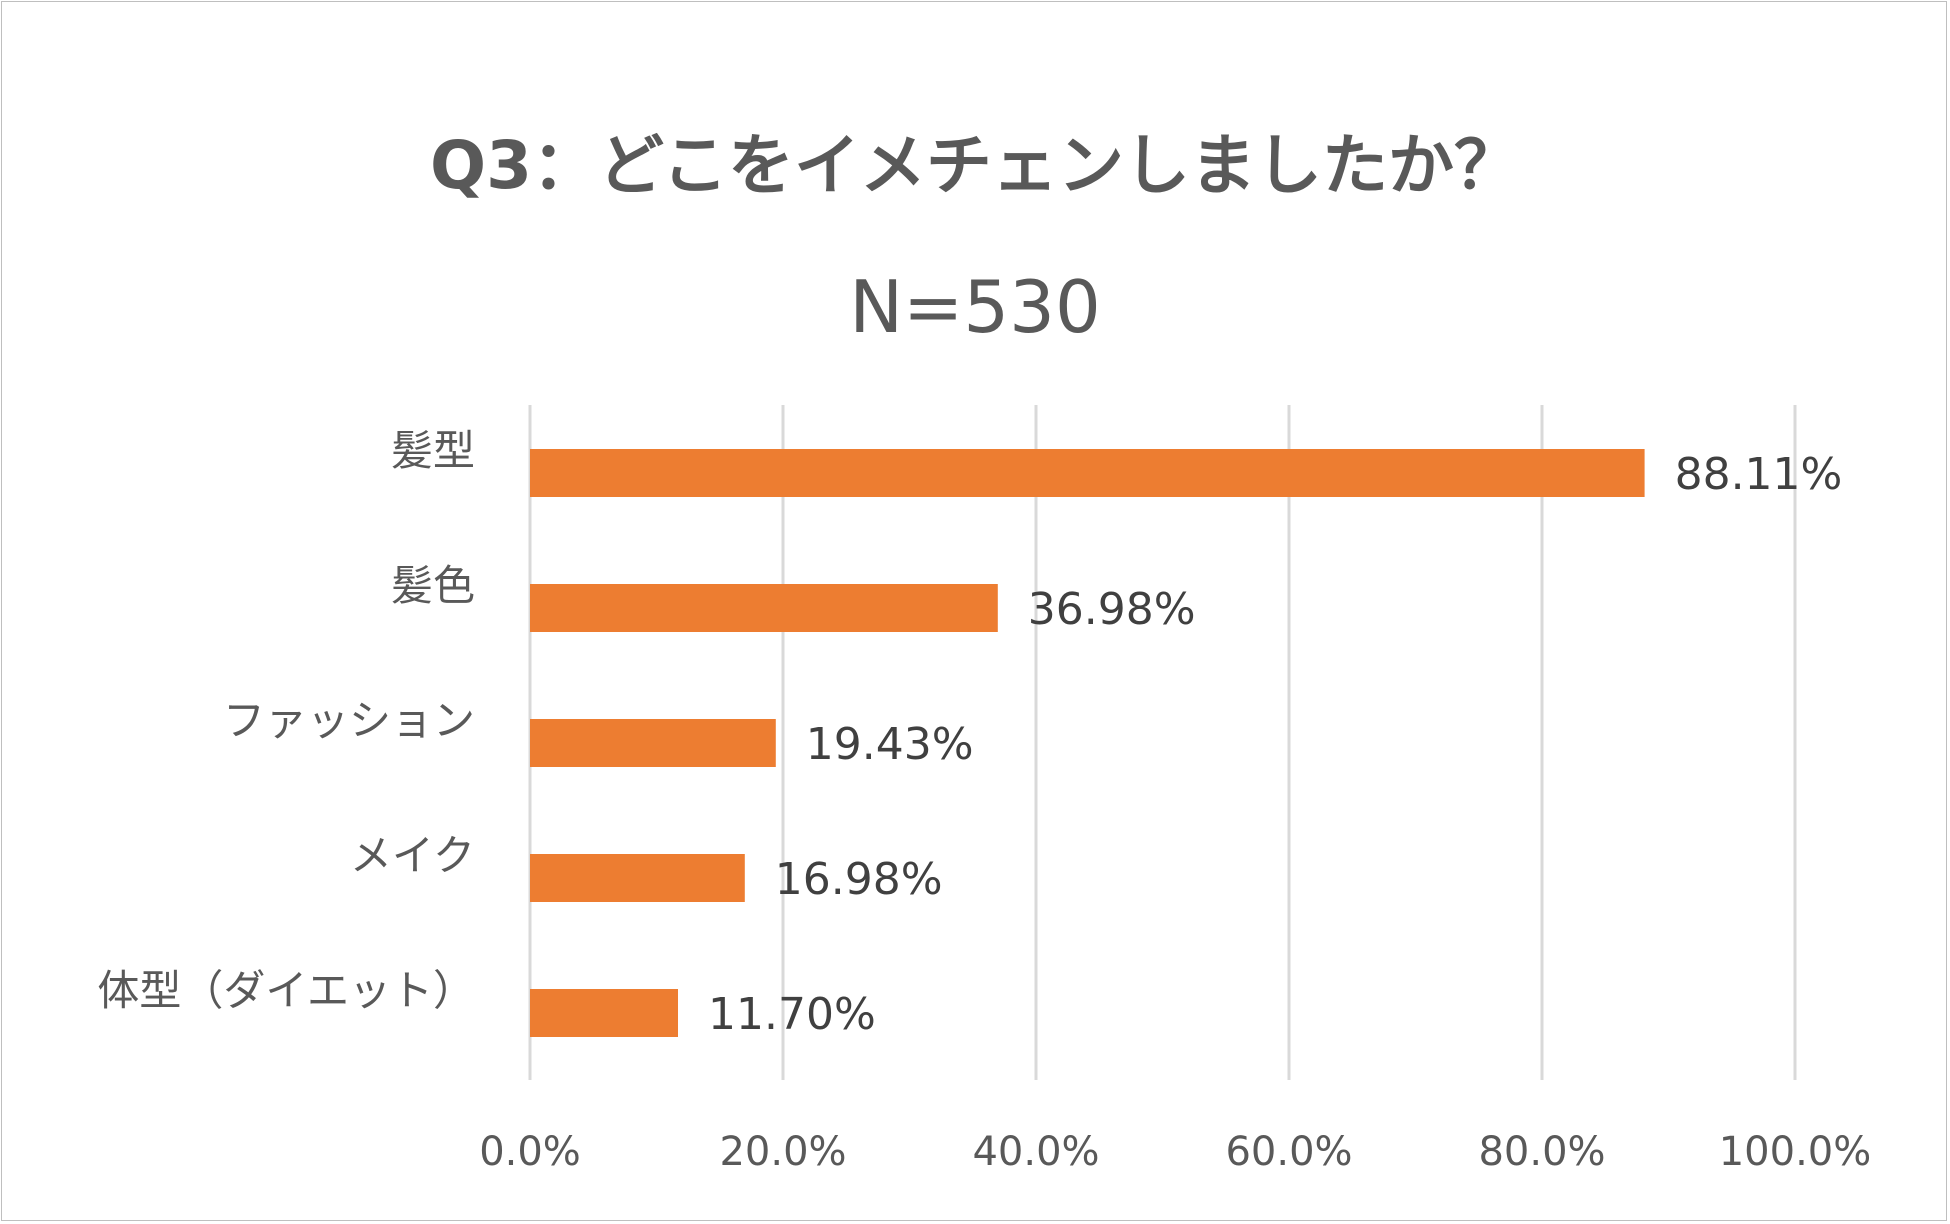 The image size is (1950, 1224). I want to click on category-label: 髪型, so click(433, 450).